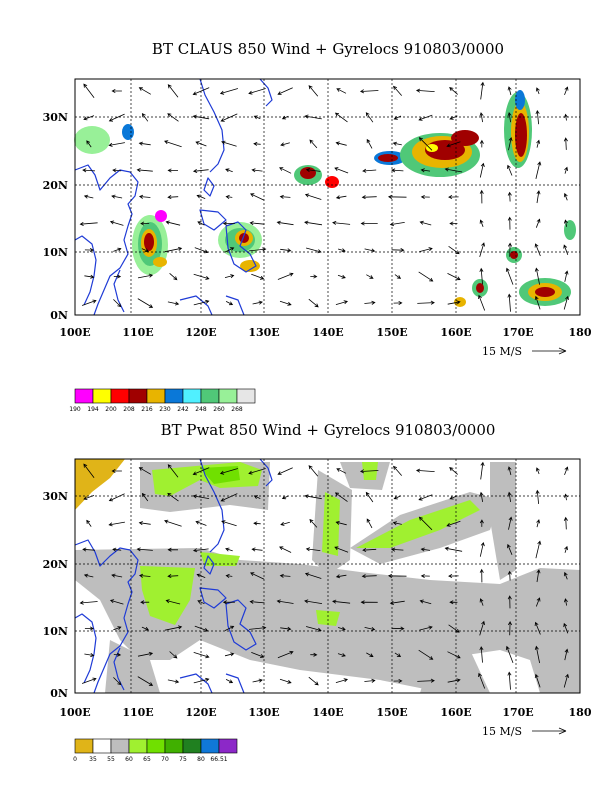 The image size is (612, 792). Describe the element at coordinates (524, 731) in the screenshot. I see `reference-vector: 15 M/S` at that location.